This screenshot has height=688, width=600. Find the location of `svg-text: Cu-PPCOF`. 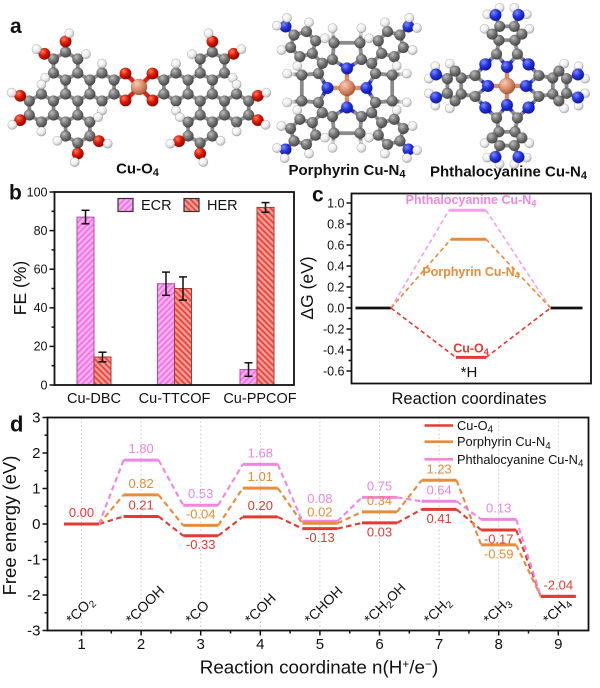

svg-text: Cu-PPCOF is located at coordinates (259, 399).